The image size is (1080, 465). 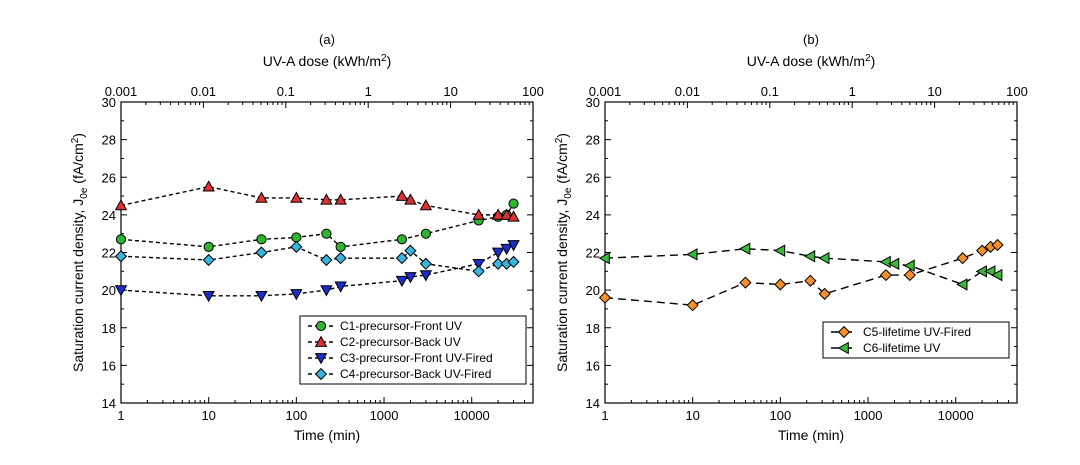 I want to click on y-axis-title-text: Saturation current density, J, so click(x=78, y=285).